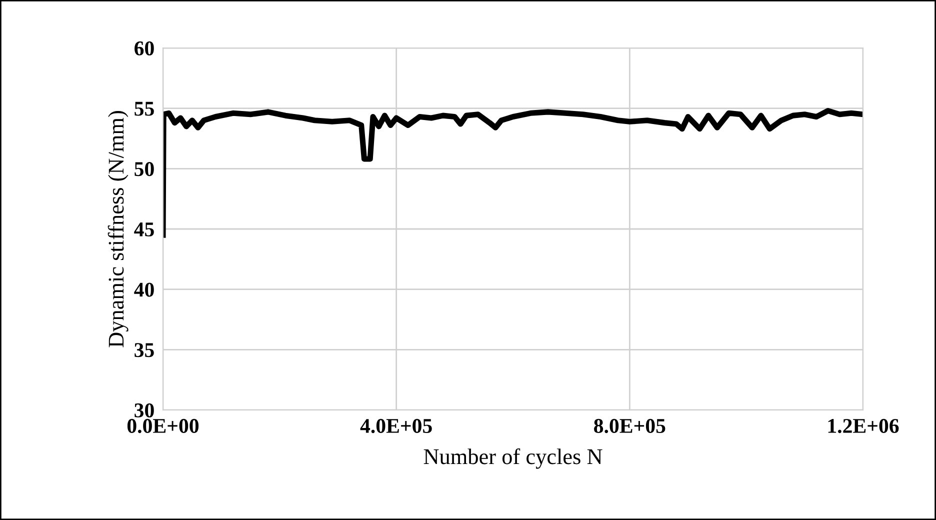 Image resolution: width=936 pixels, height=520 pixels. I want to click on y-tick-label: 35, so click(144, 350).